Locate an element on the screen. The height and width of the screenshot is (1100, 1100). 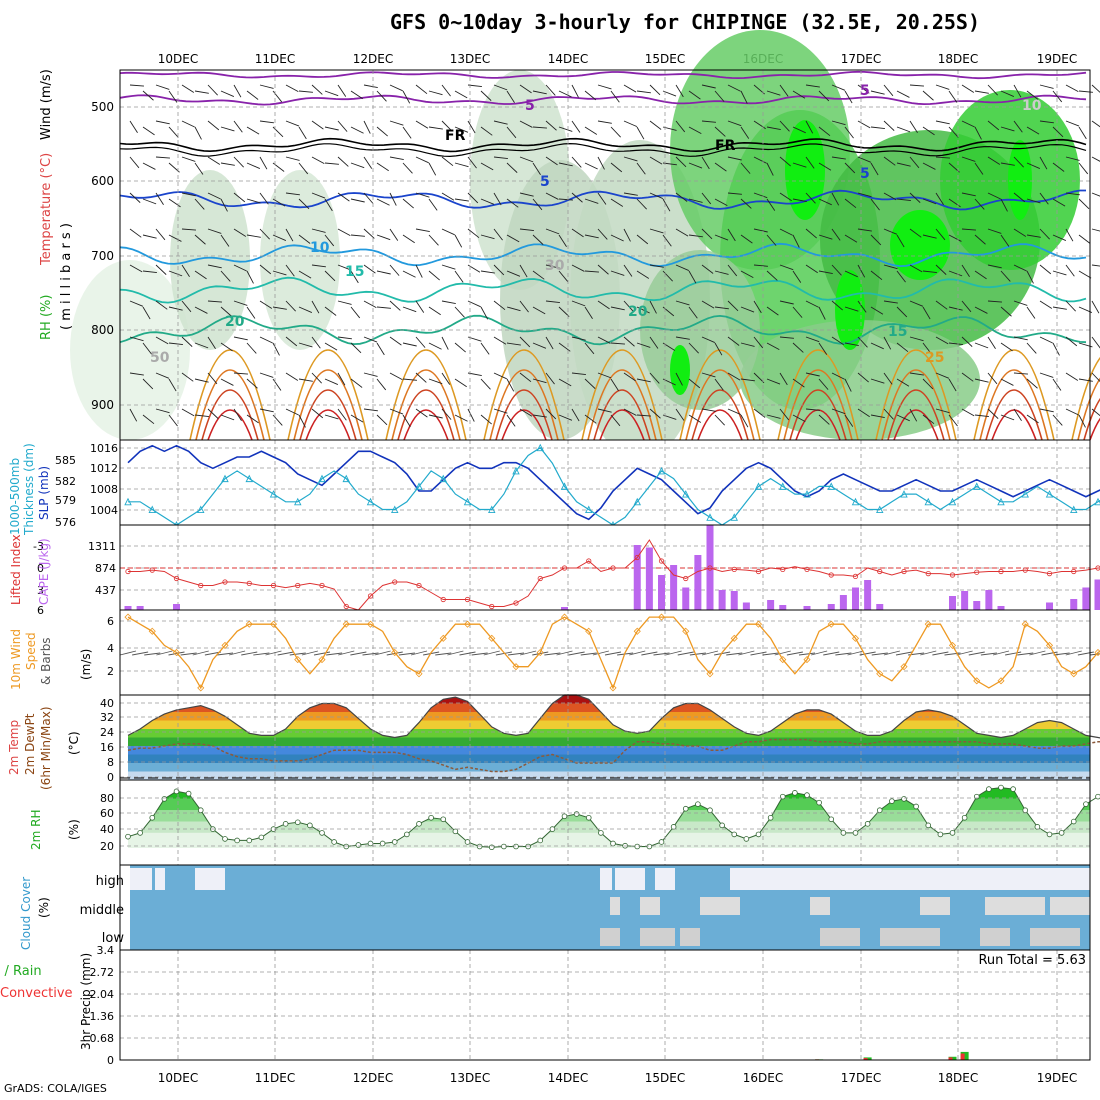
cloud-mid is located at coordinates (935, 906).